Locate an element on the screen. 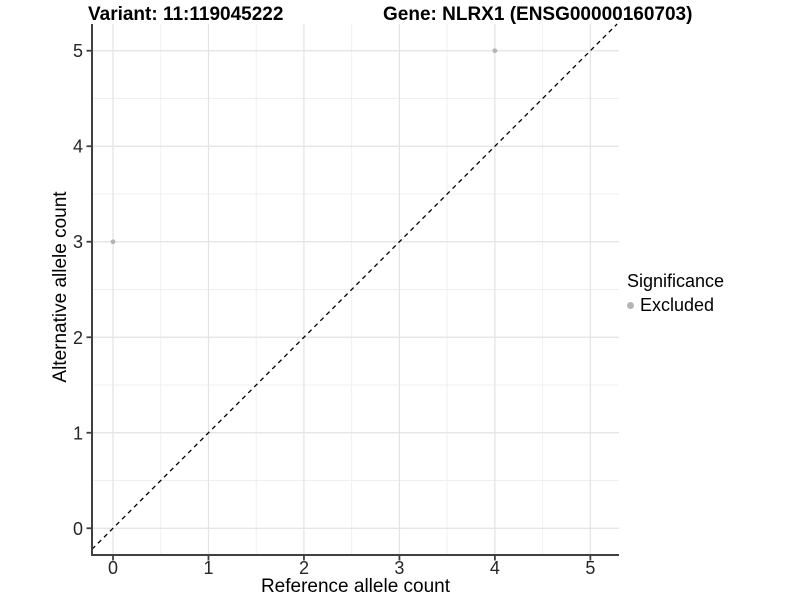 The width and height of the screenshot is (800, 600). y-tick-label: 4 is located at coordinates (78, 147).